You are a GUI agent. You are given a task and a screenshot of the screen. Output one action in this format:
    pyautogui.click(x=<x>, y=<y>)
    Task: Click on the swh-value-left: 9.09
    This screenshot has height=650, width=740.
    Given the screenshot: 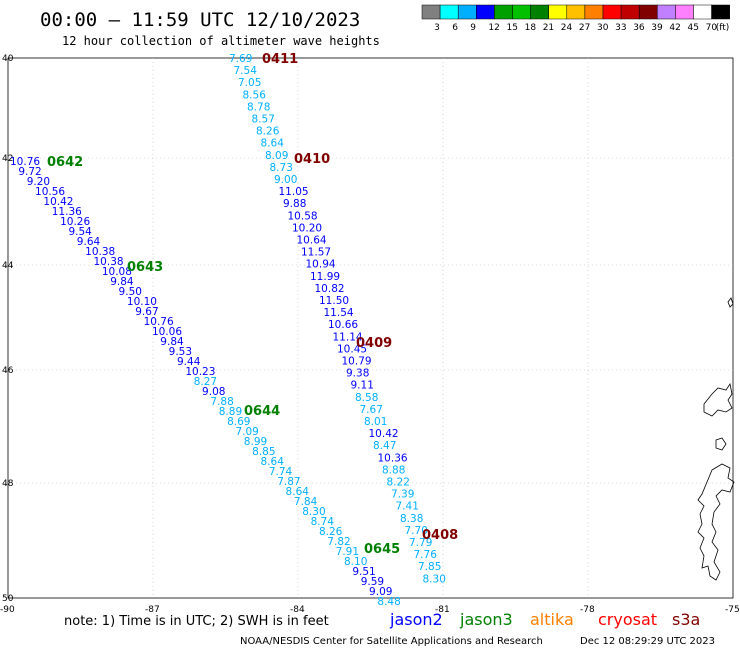 What is the action you would take?
    pyautogui.click(x=380, y=592)
    